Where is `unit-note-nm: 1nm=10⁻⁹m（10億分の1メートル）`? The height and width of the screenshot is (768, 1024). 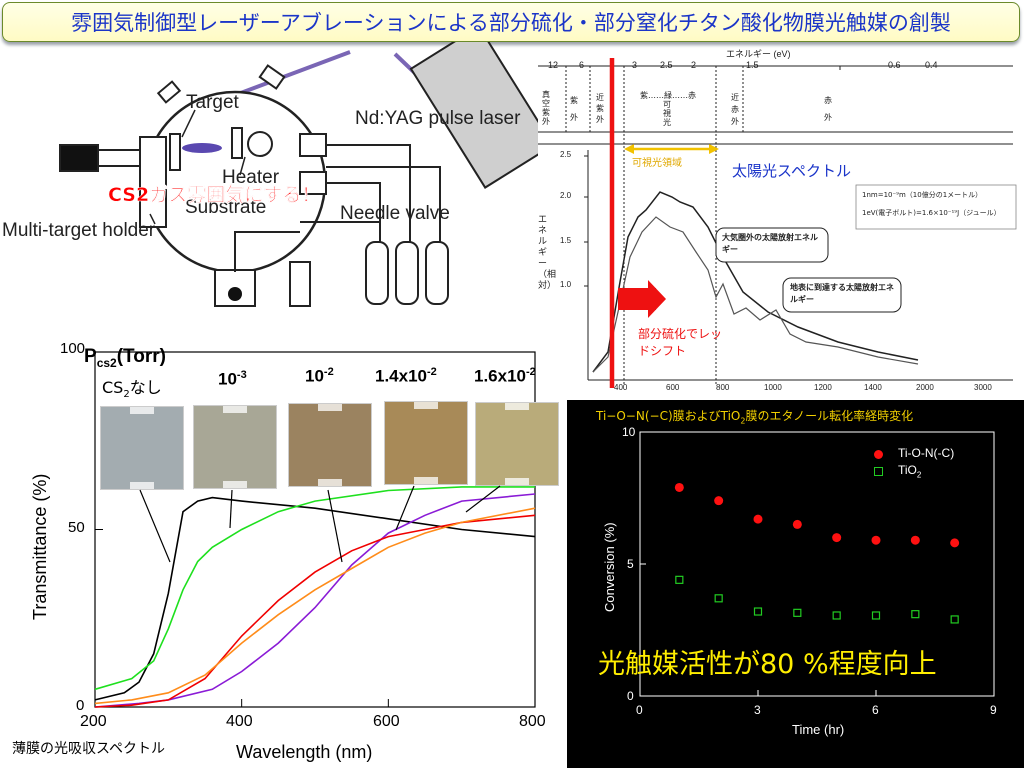 unit-note-nm: 1nm=10⁻⁹m（10億分の1メートル） is located at coordinates (922, 195).